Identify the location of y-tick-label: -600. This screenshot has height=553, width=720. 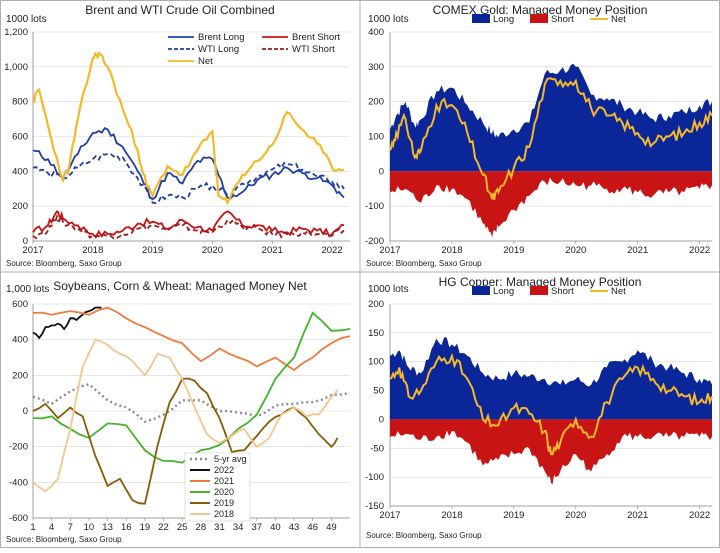
(18, 518).